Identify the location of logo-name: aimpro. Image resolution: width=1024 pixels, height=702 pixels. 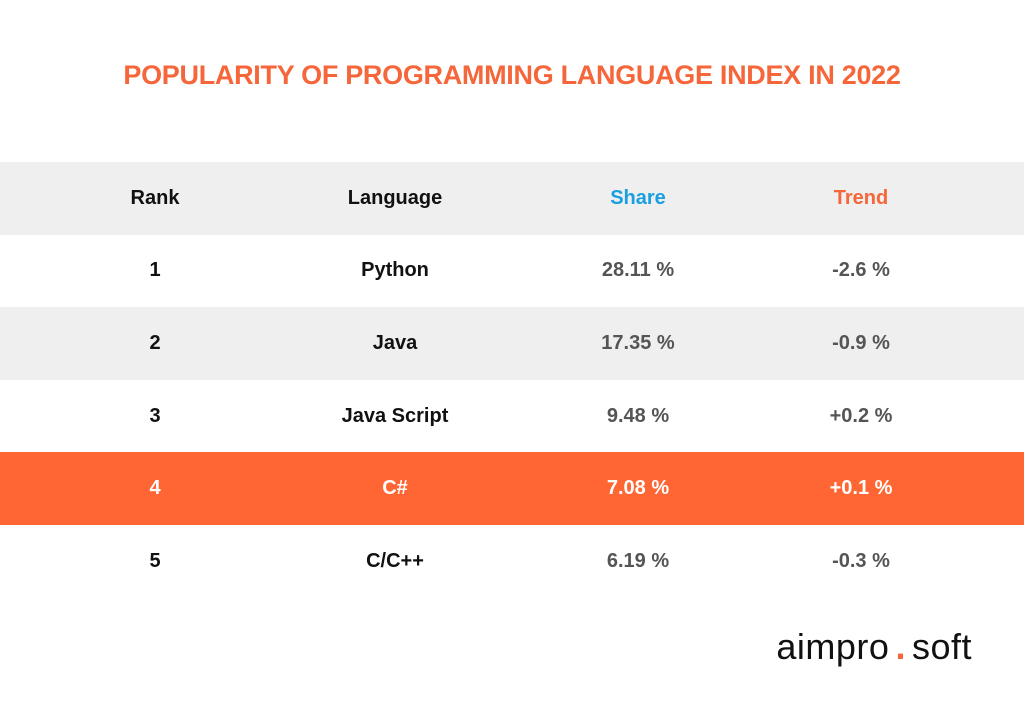
(833, 646).